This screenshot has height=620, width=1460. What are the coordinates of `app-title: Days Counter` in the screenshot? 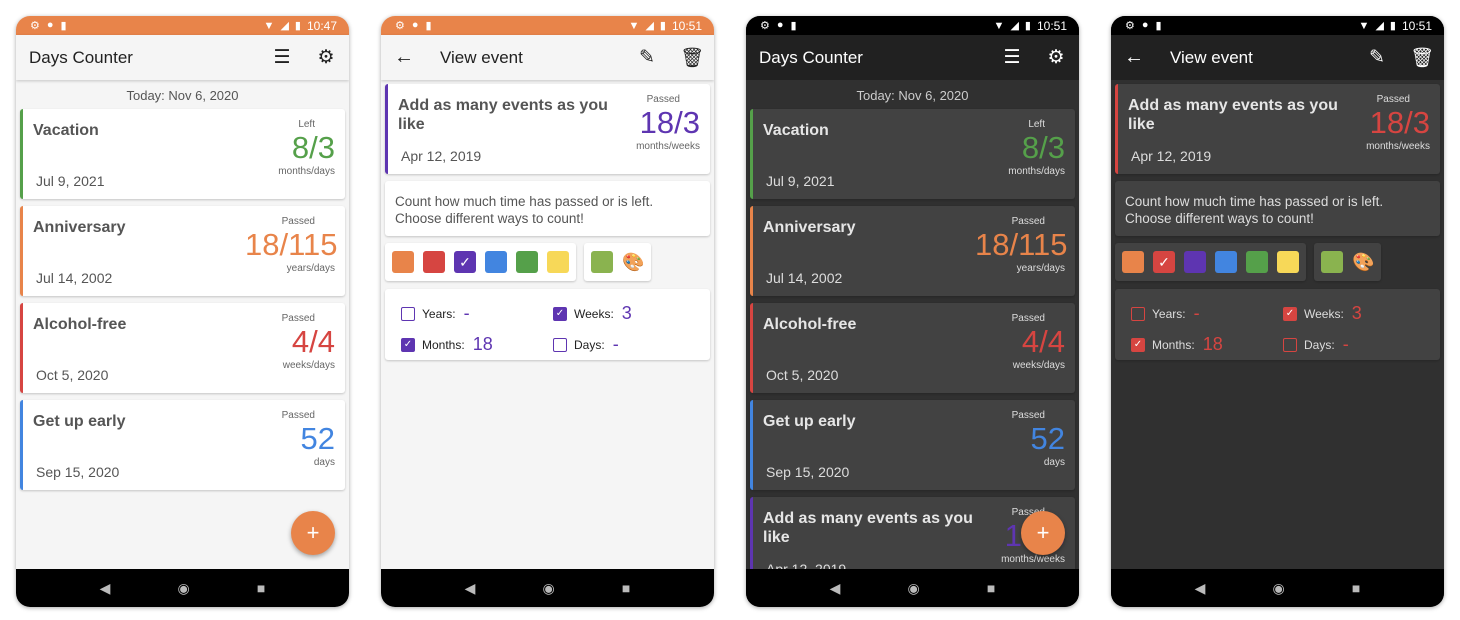 It's located at (81, 57).